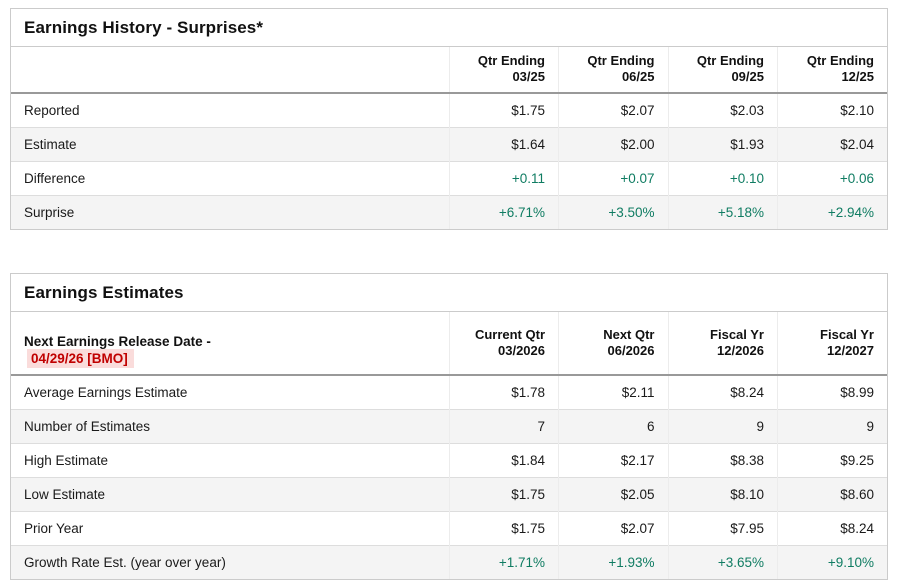 The width and height of the screenshot is (898, 587). Describe the element at coordinates (230, 70) in the screenshot. I see `history-header-spacer` at that location.